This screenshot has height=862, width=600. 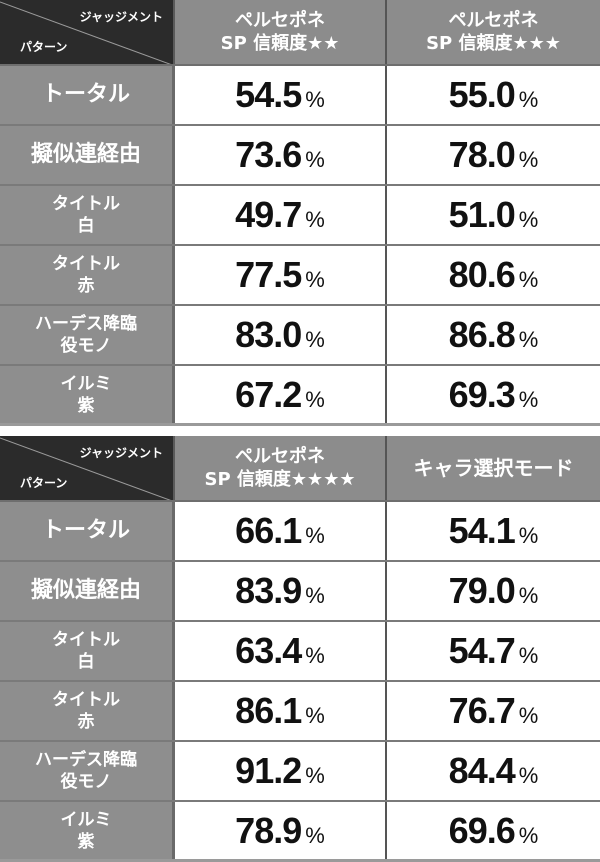 I want to click on column-header: ペルセポネ SP 信頼度★★, so click(x=281, y=32).